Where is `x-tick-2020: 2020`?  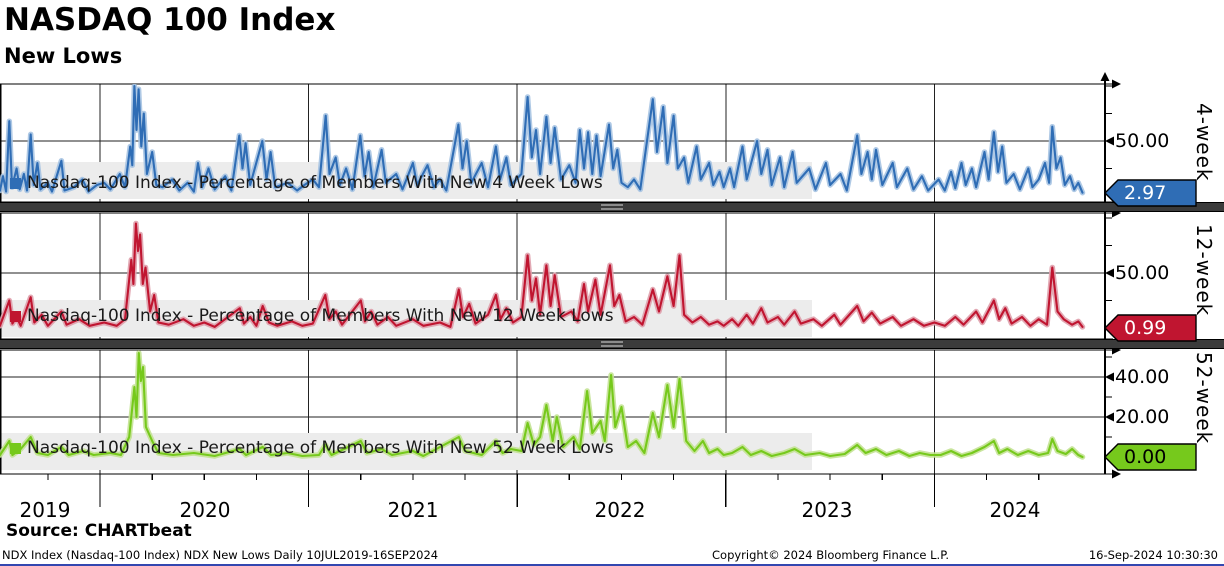
x-tick-2020: 2020 is located at coordinates (205, 510).